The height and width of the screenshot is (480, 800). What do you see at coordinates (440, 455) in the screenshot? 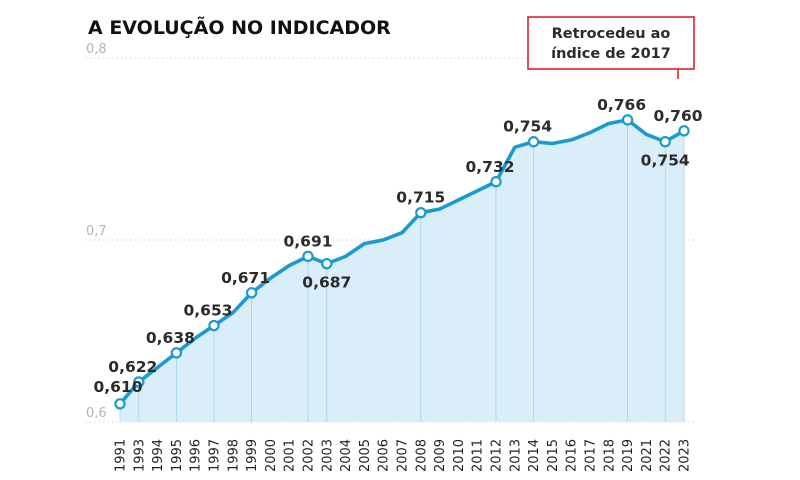
I see `x-tick-label: 2009` at bounding box center [440, 455].